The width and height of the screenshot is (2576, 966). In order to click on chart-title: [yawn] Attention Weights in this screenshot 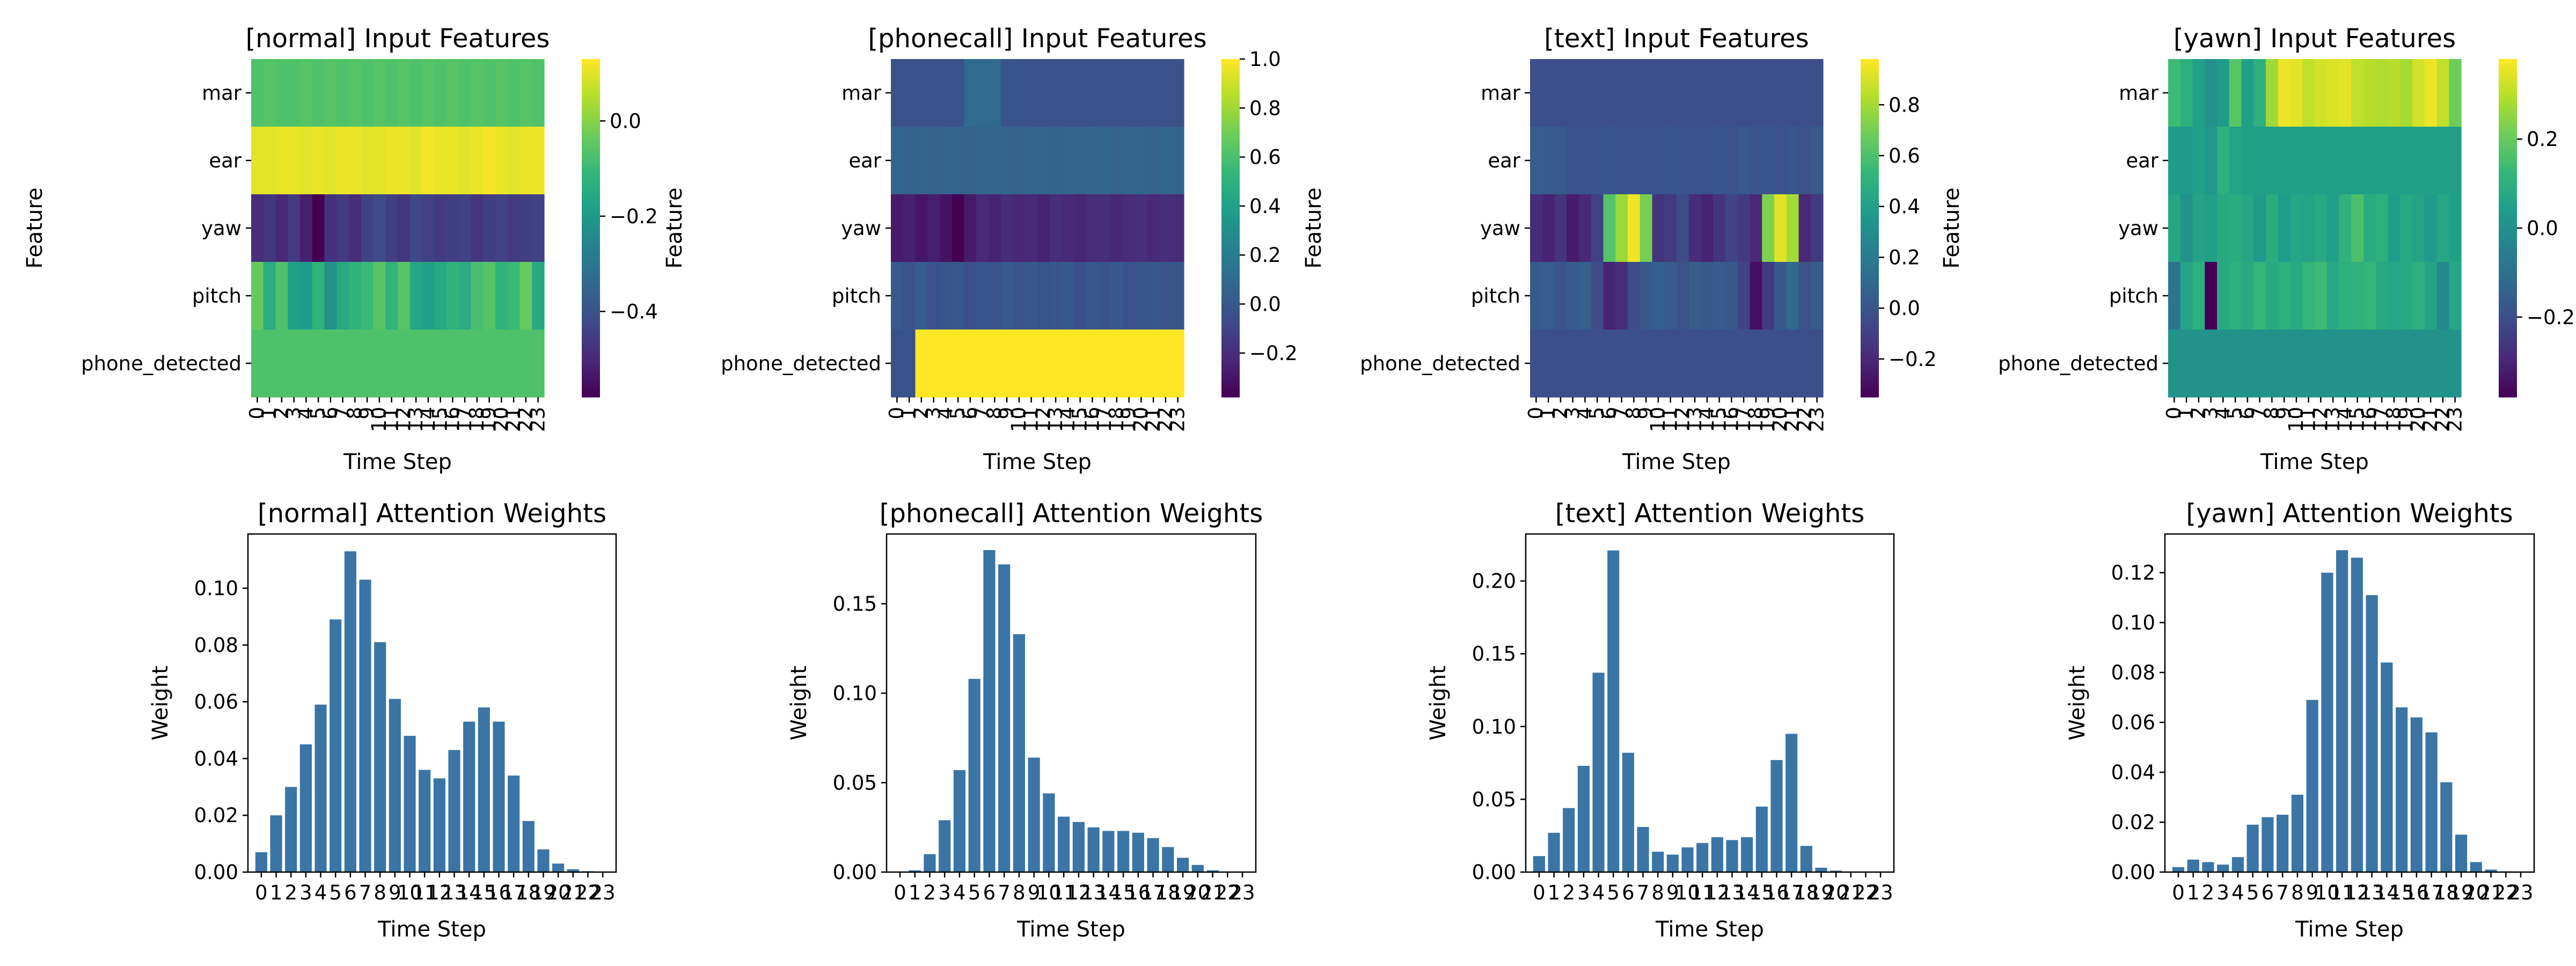, I will do `click(2349, 514)`.